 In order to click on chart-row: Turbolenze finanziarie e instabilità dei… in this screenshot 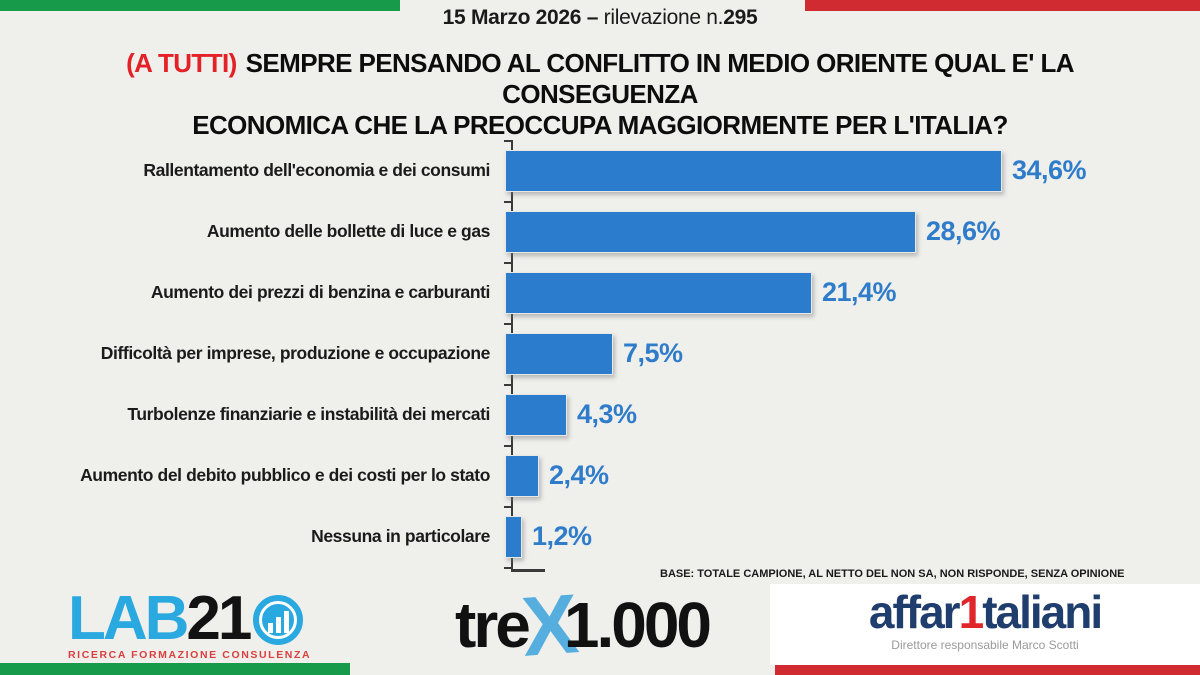, I will do `click(600, 414)`.